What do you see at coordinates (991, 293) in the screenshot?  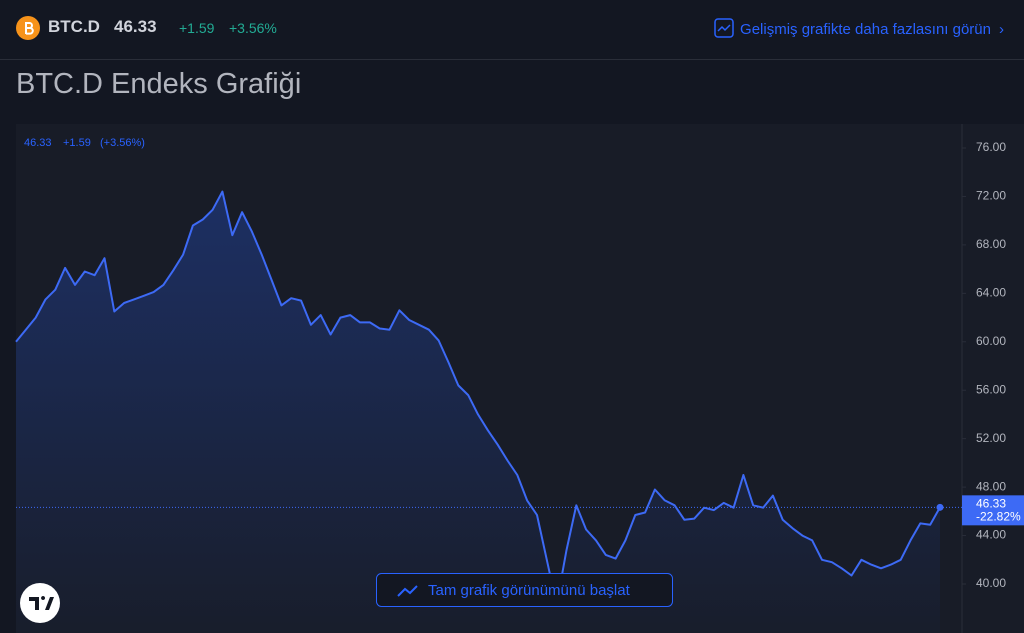 I see `y-tick-label: 64.00` at bounding box center [991, 293].